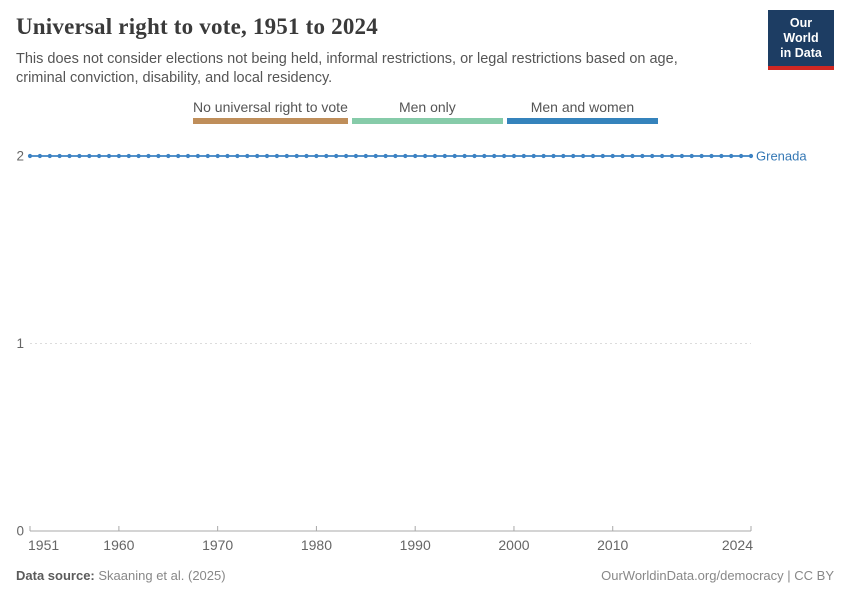  I want to click on owid-logo-line1: Our World, so click(801, 30).